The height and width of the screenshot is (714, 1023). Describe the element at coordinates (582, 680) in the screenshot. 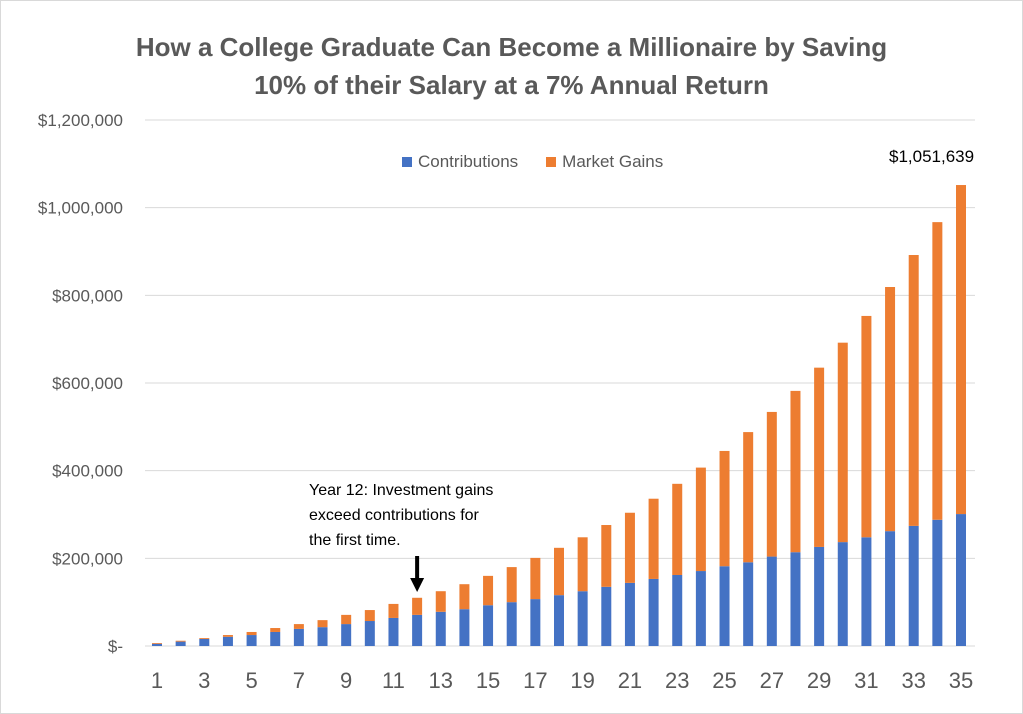

I see `x-tick-label: 19` at that location.